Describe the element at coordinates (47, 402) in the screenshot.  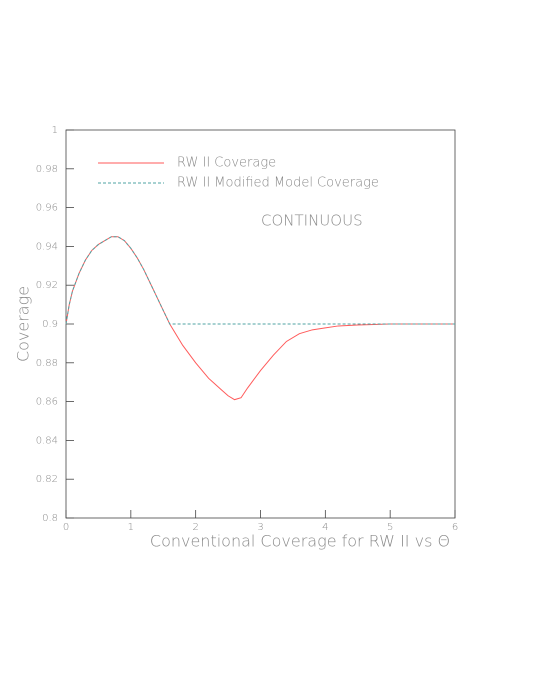
I see `y-tick-label: 0.86` at that location.